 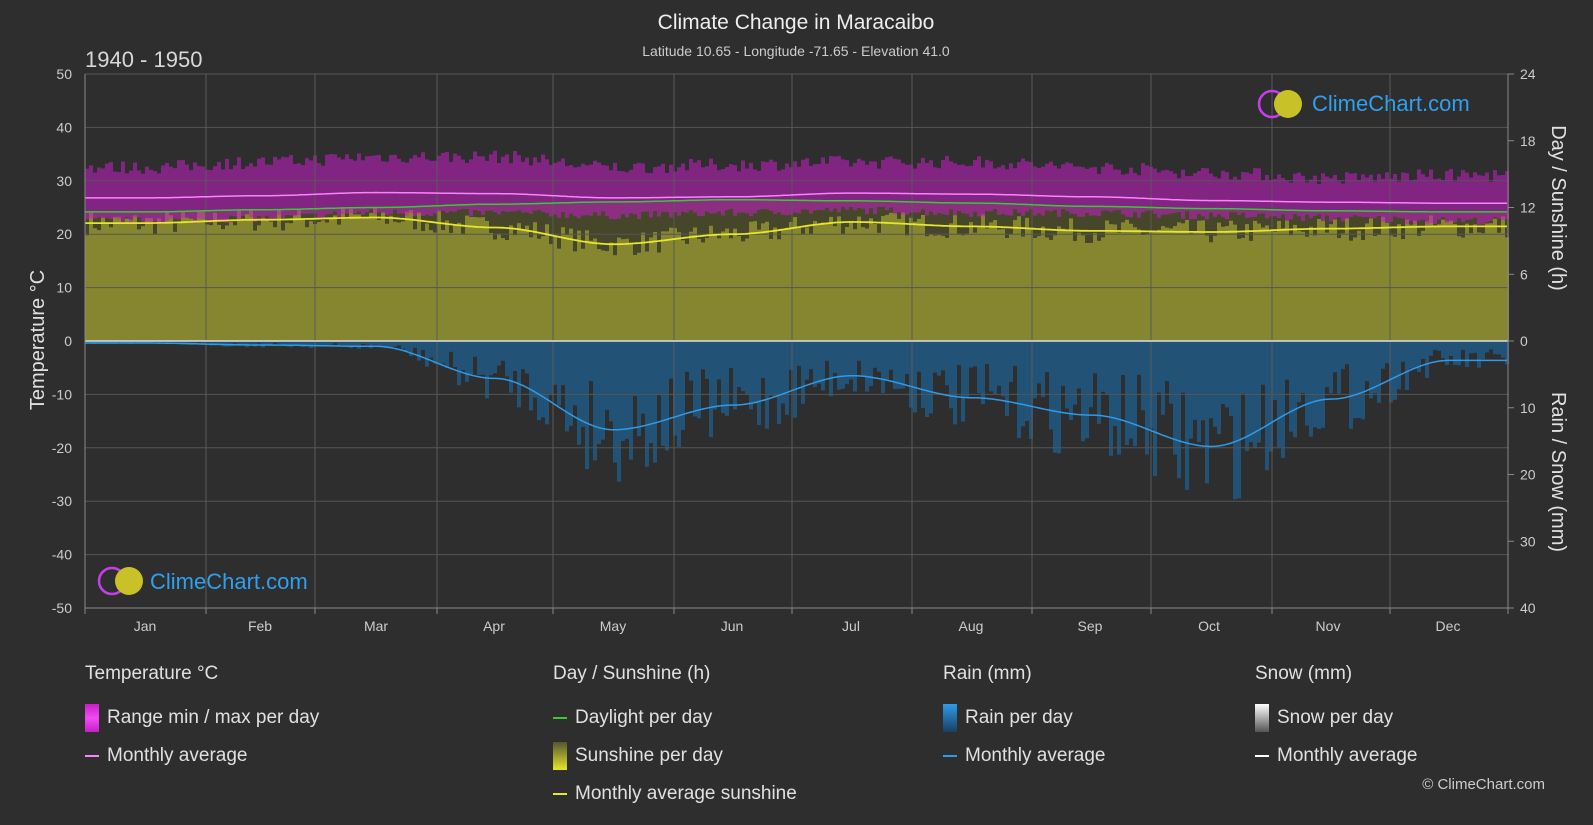 I want to click on legend-title: Day / Sunshine (h), so click(x=632, y=673).